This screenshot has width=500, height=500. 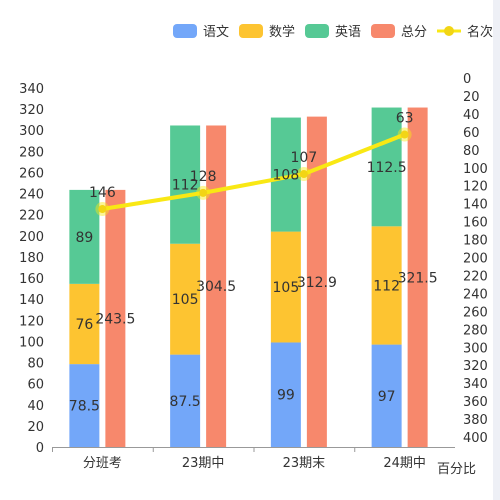 I want to click on y2-tick-label: 340, so click(x=475, y=384).